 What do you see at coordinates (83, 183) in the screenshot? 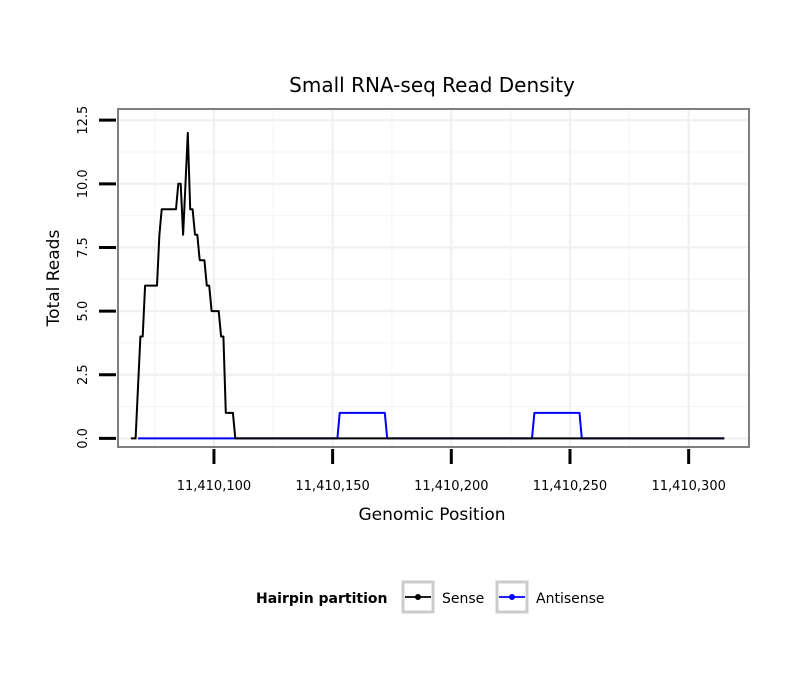
I see `y-tick-label: 10.0` at bounding box center [83, 183].